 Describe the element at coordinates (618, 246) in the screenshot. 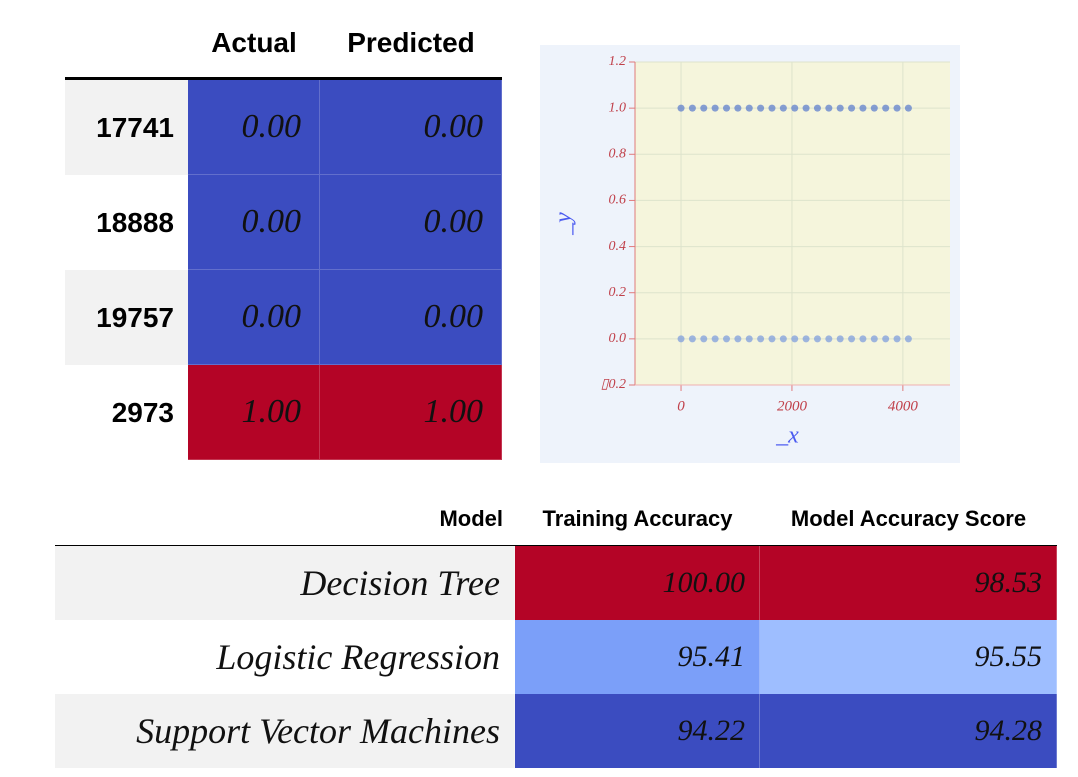

I see `y-tick-label: 0.4` at that location.